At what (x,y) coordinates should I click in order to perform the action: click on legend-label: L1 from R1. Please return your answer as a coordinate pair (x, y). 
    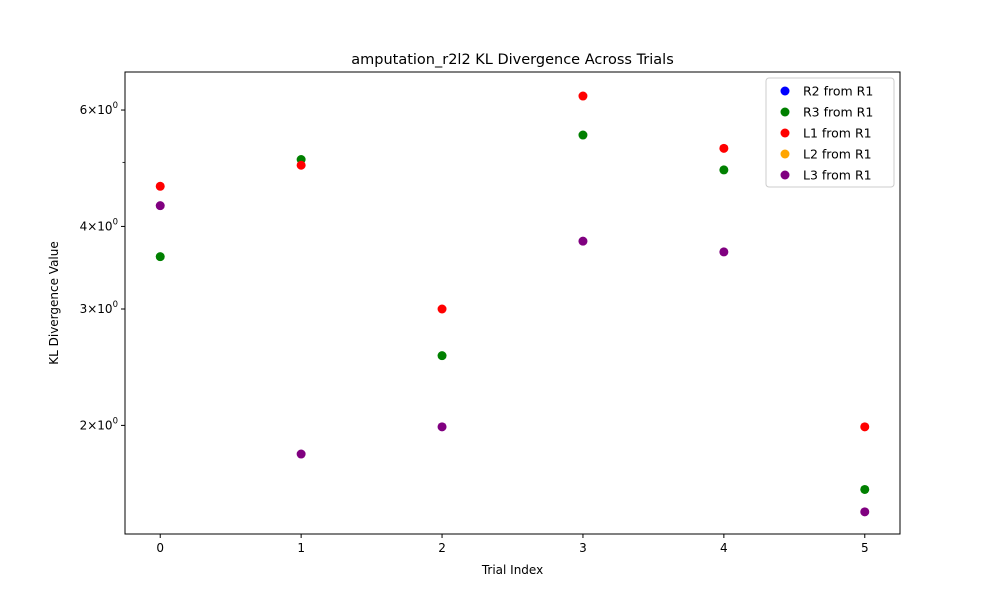
    Looking at the image, I should click on (837, 133).